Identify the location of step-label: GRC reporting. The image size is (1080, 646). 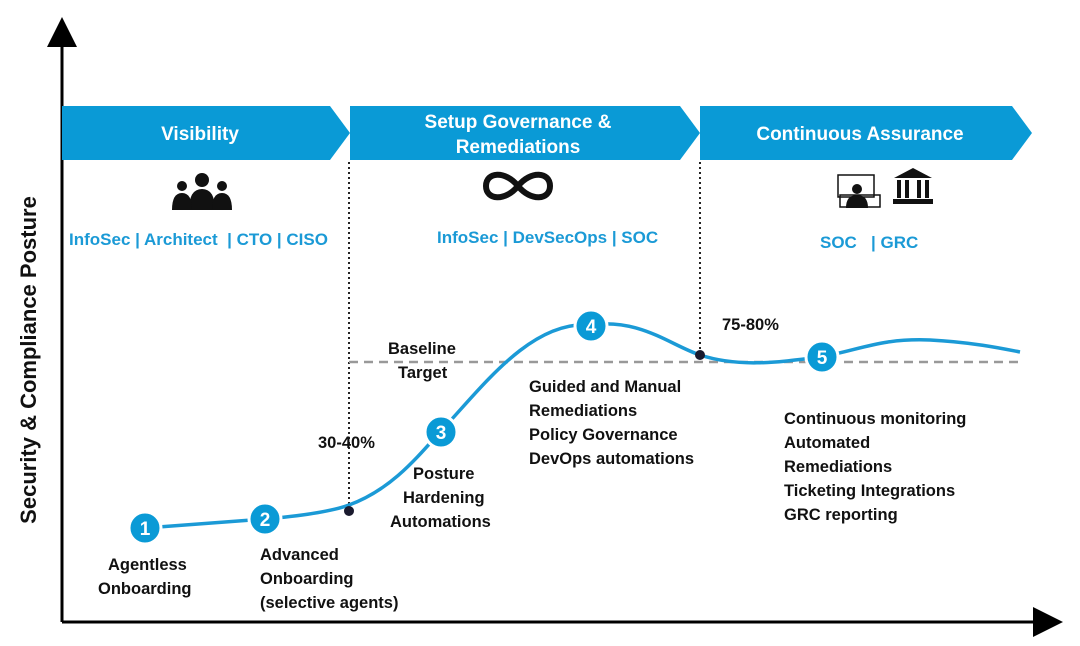
(841, 515).